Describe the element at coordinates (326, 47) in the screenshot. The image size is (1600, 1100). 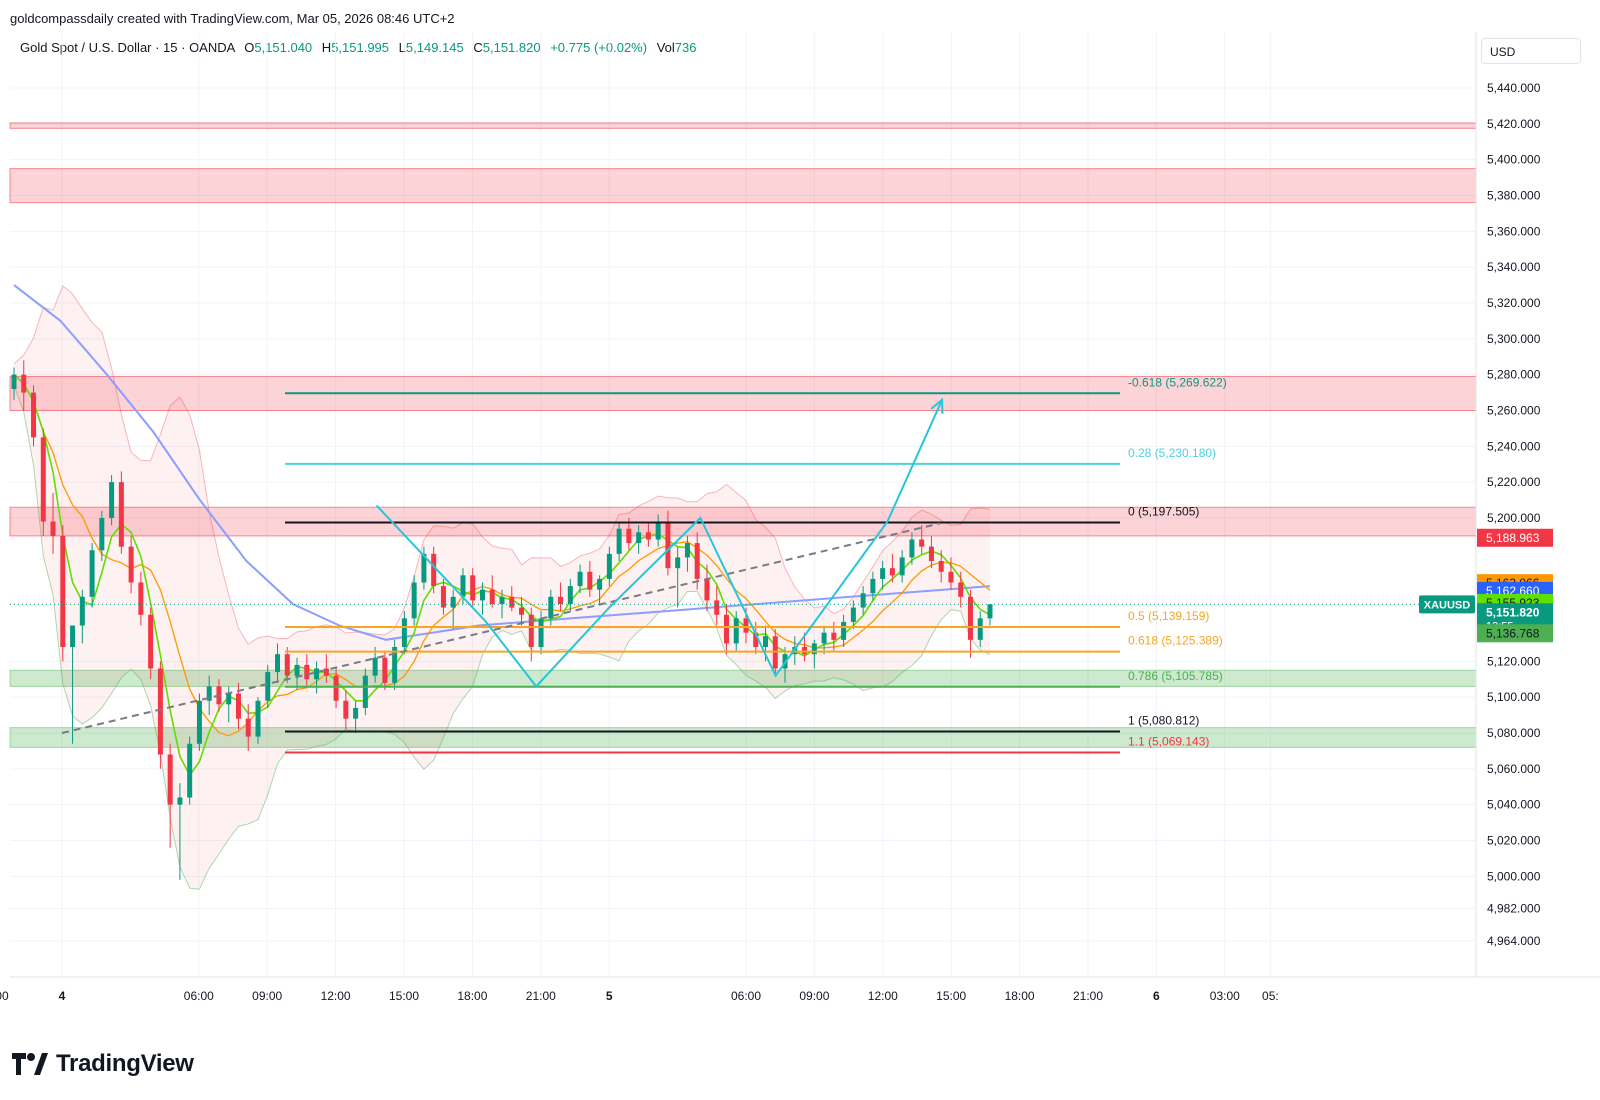
I see `high-label: H` at that location.